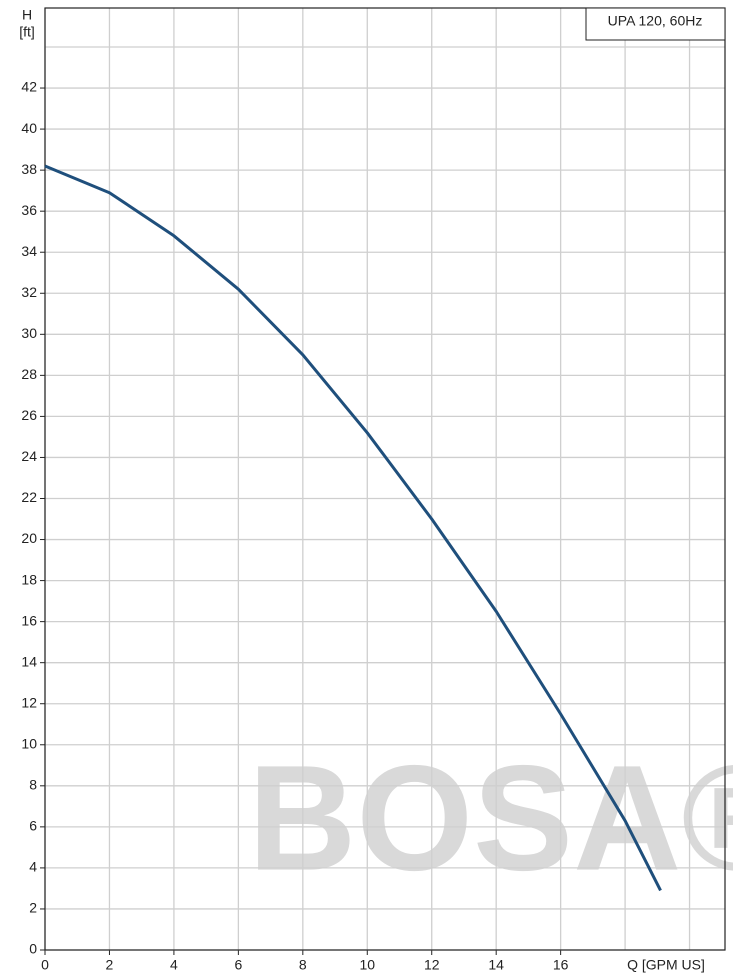  I want to click on x-axis-label: Q [GPM US], so click(666, 965).